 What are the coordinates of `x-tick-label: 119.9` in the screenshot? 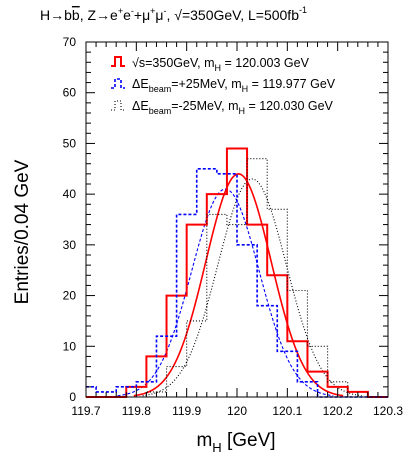 It's located at (186, 411).